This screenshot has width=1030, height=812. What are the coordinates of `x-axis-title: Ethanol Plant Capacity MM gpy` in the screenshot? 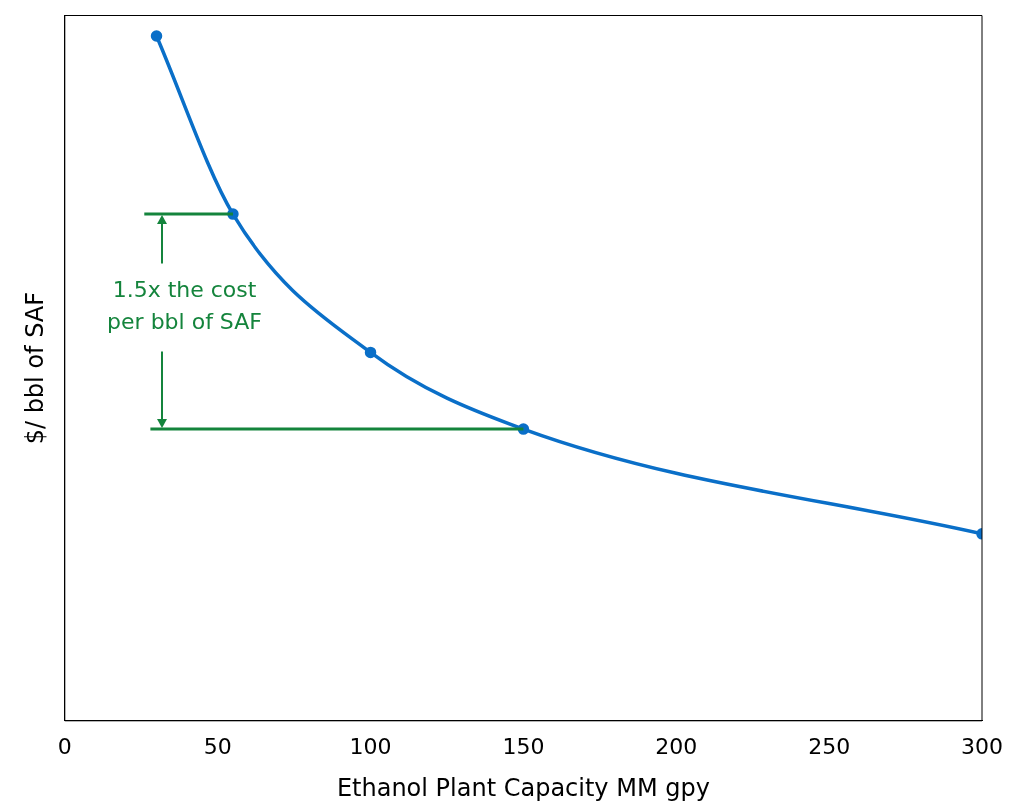 It's located at (523, 787).